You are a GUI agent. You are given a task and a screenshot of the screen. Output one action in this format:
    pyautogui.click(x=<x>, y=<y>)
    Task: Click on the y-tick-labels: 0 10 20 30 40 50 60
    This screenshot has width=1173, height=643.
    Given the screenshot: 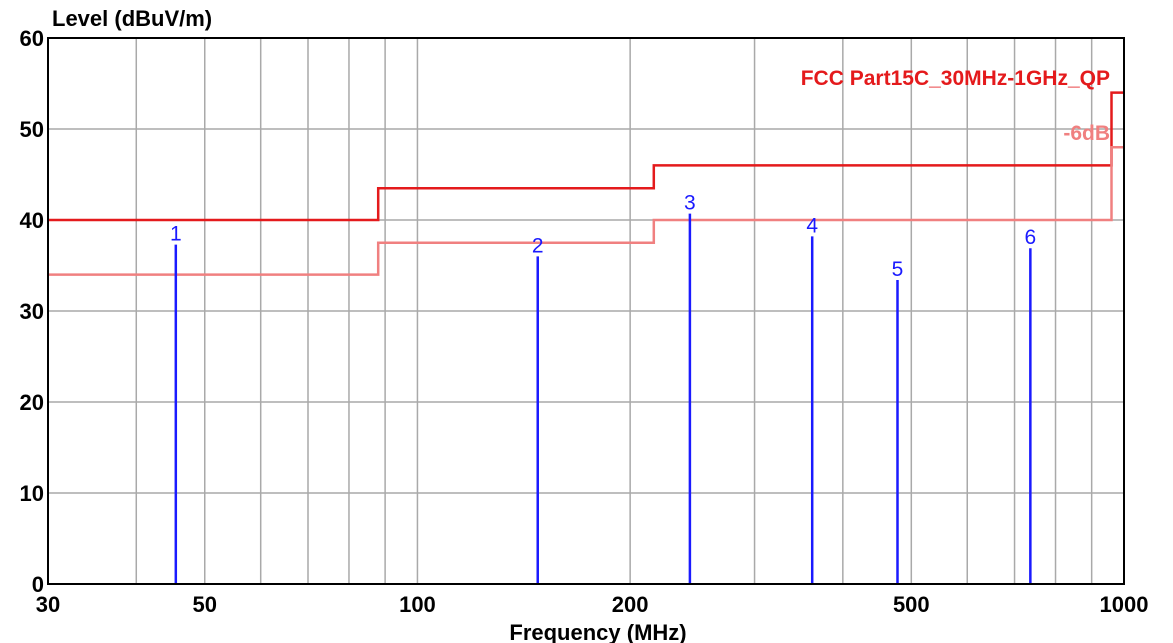 What is the action you would take?
    pyautogui.click(x=32, y=311)
    